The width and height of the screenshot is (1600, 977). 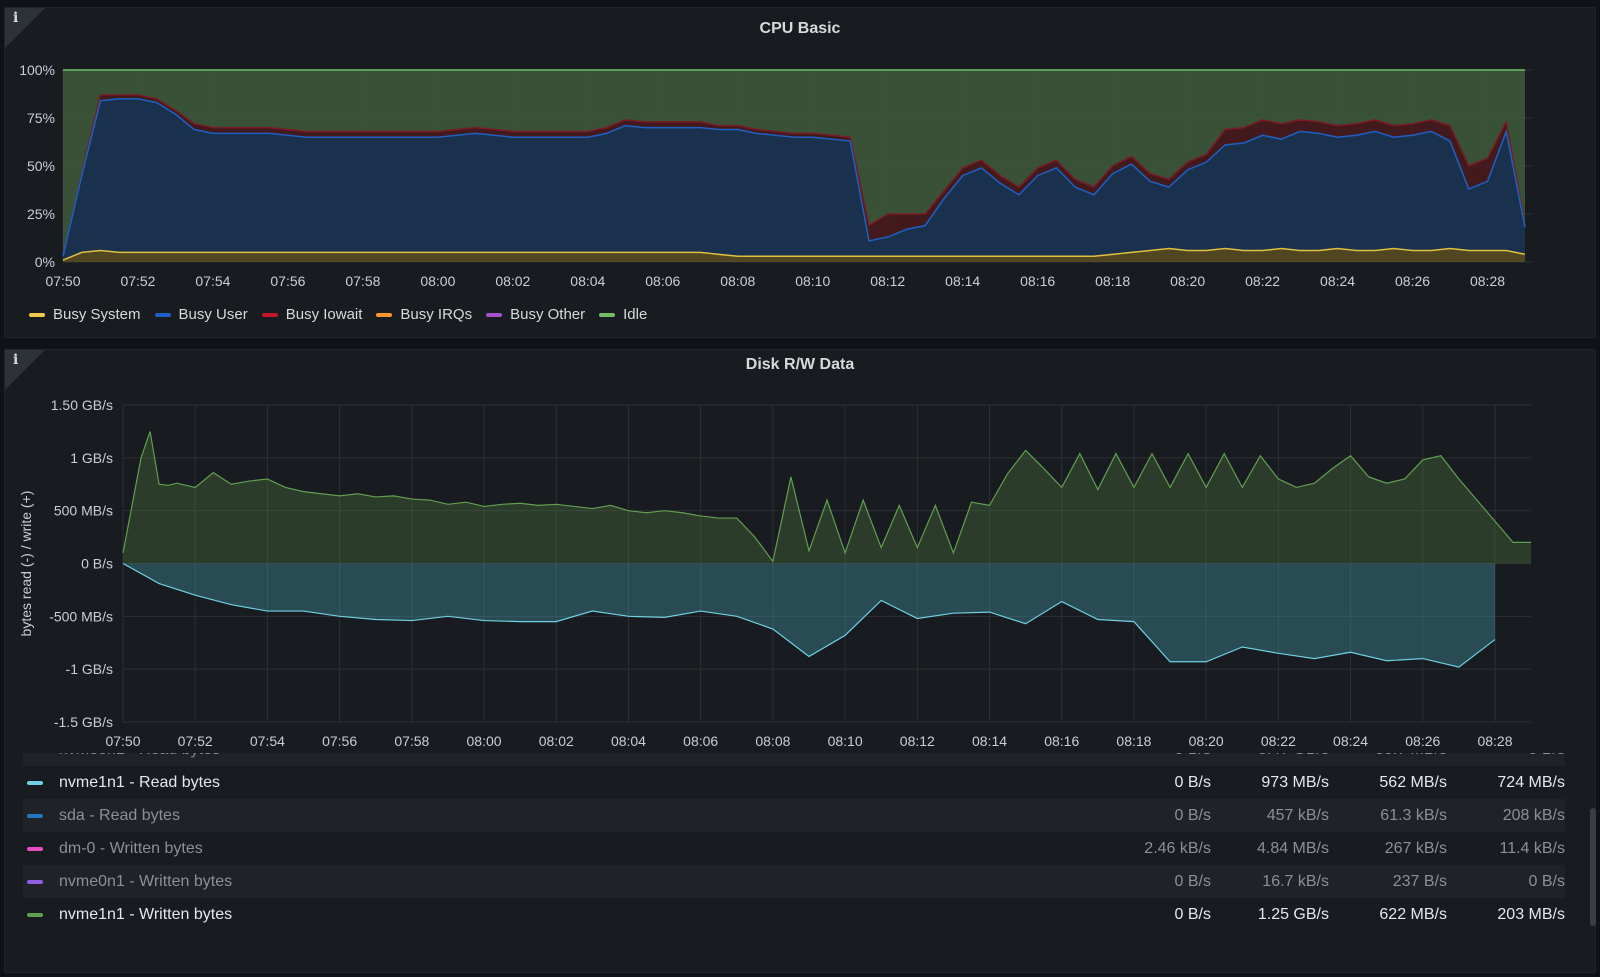 I want to click on y-tick-label: 1.50 GB/s, so click(x=82, y=405).